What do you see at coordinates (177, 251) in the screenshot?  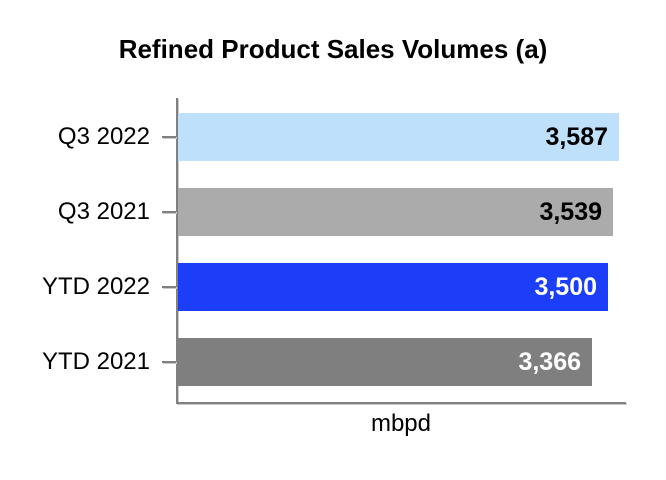 I see `y-axis-line` at bounding box center [177, 251].